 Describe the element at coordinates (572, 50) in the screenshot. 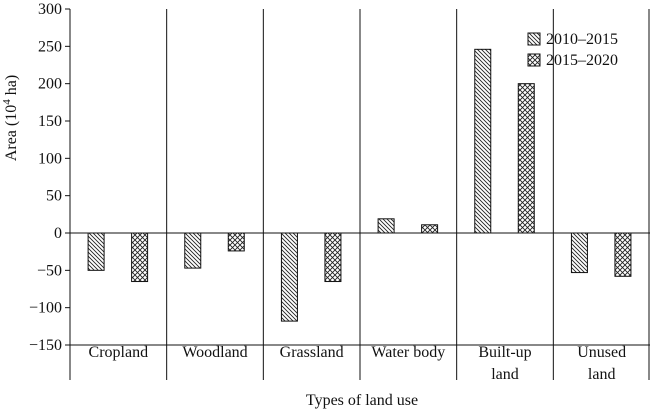

I see `legend: 2010–2015 2015–2020` at that location.